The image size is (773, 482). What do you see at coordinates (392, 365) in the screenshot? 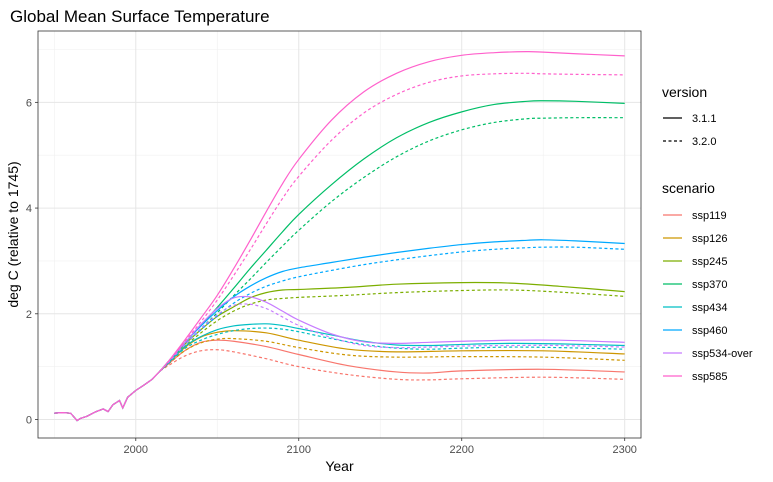
I see `series-line-ssp119-3.2.0` at bounding box center [392, 365].